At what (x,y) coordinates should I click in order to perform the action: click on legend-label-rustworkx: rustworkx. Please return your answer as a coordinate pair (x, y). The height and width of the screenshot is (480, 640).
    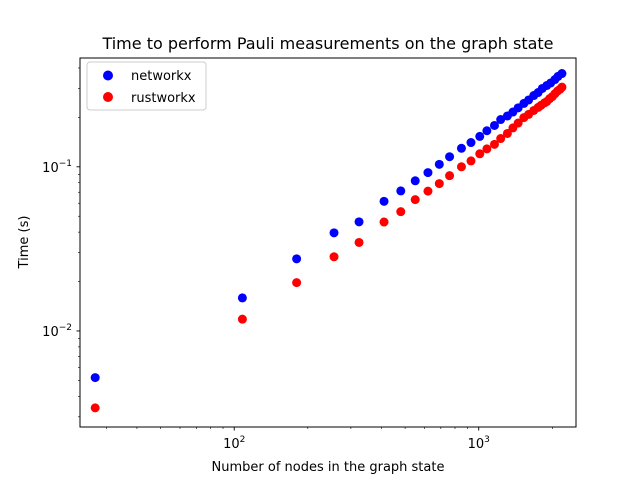
    Looking at the image, I should click on (163, 98).